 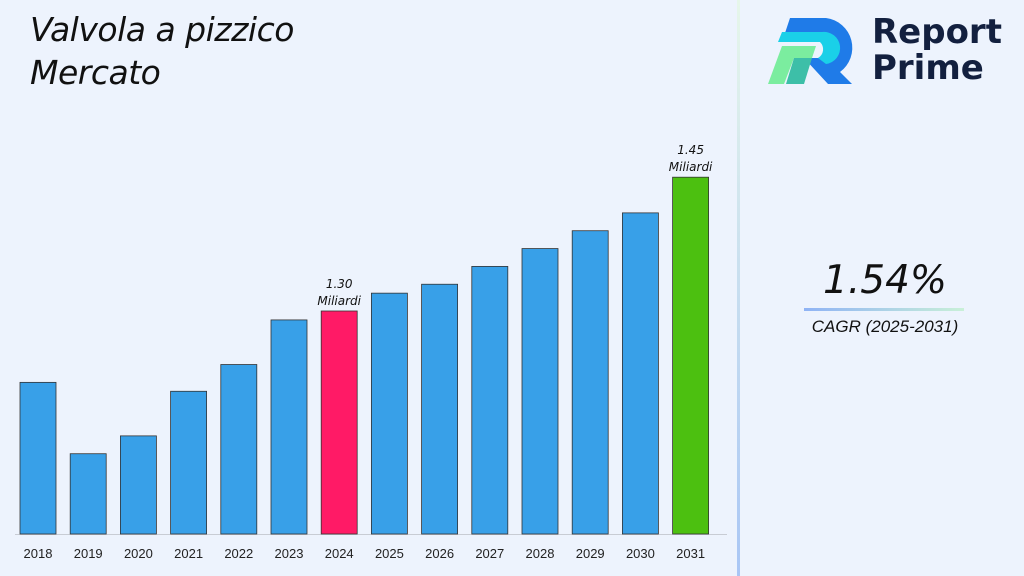 What do you see at coordinates (691, 167) in the screenshot?
I see `data-label-unit-2031: Miliardi` at bounding box center [691, 167].